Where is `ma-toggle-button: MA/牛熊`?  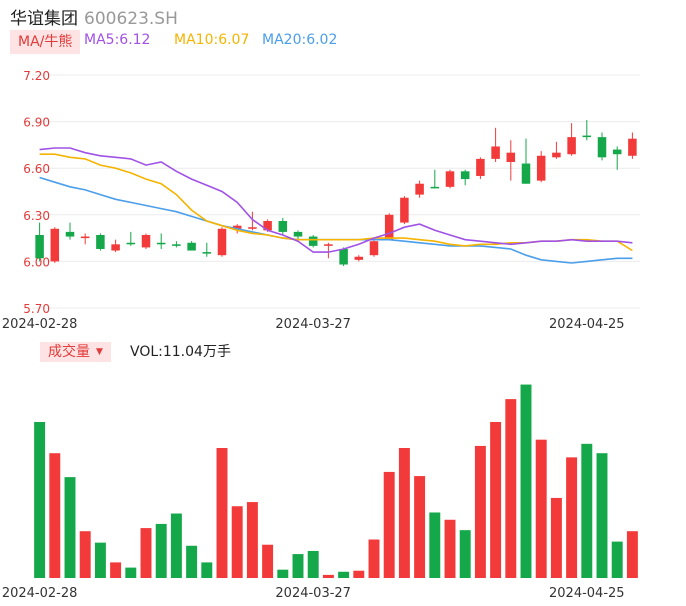
ma-toggle-button: MA/牛熊 is located at coordinates (45, 42).